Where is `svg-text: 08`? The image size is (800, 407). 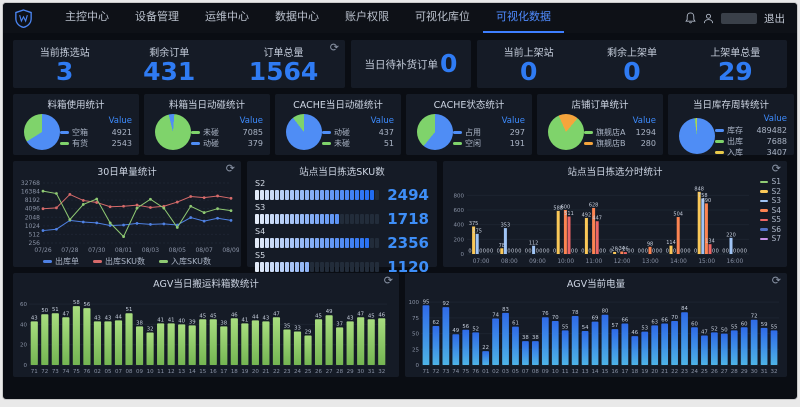 svg-text: 08 is located at coordinates (535, 372).